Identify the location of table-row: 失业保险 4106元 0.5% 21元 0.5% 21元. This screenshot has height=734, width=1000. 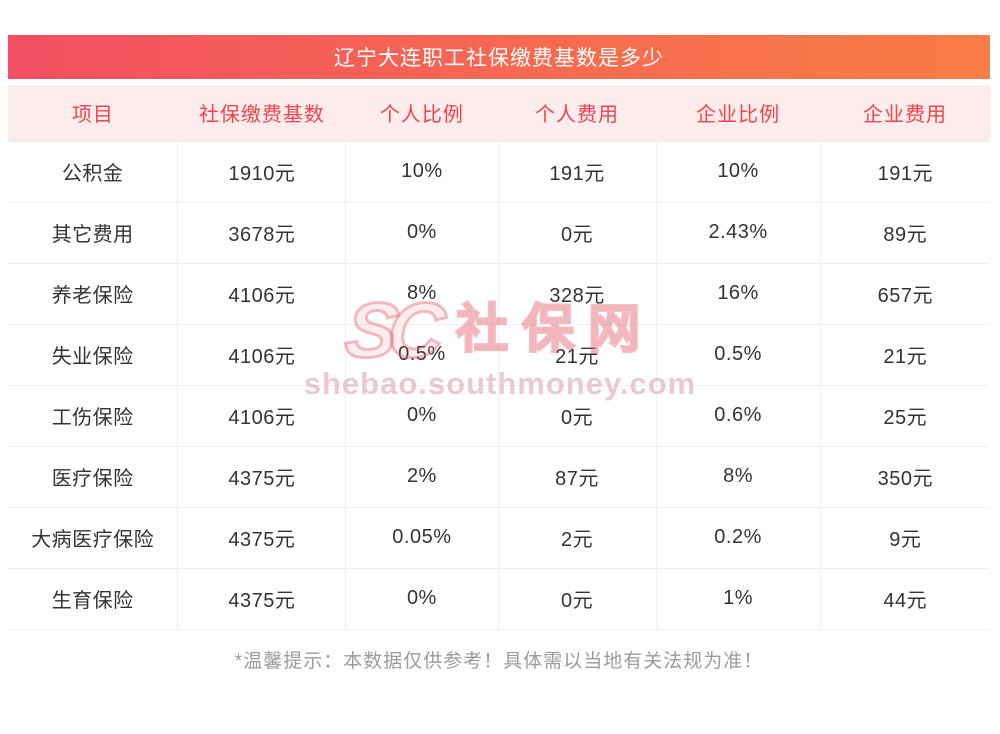
(499, 354).